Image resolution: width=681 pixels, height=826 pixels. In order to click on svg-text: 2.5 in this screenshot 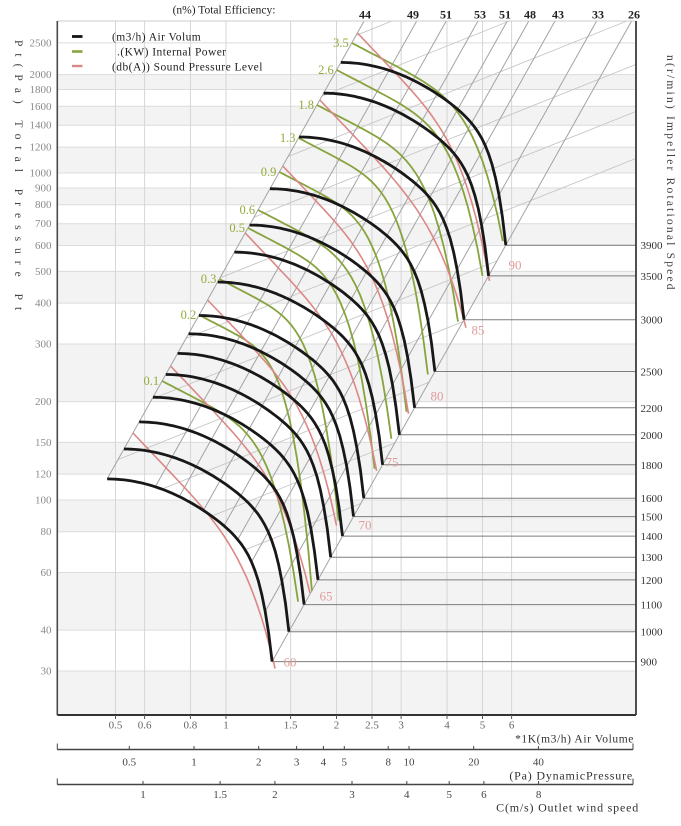, I will do `click(372, 726)`.